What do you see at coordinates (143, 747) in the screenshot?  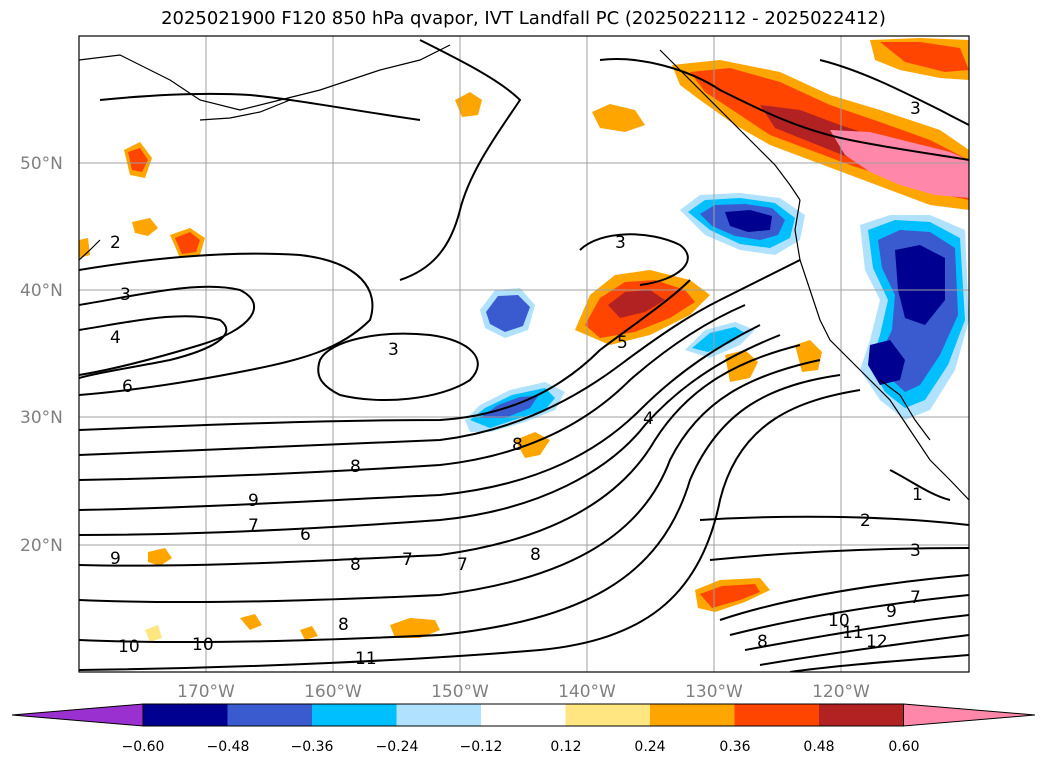 I see `colorbar-tick-label: −0.60` at bounding box center [143, 747].